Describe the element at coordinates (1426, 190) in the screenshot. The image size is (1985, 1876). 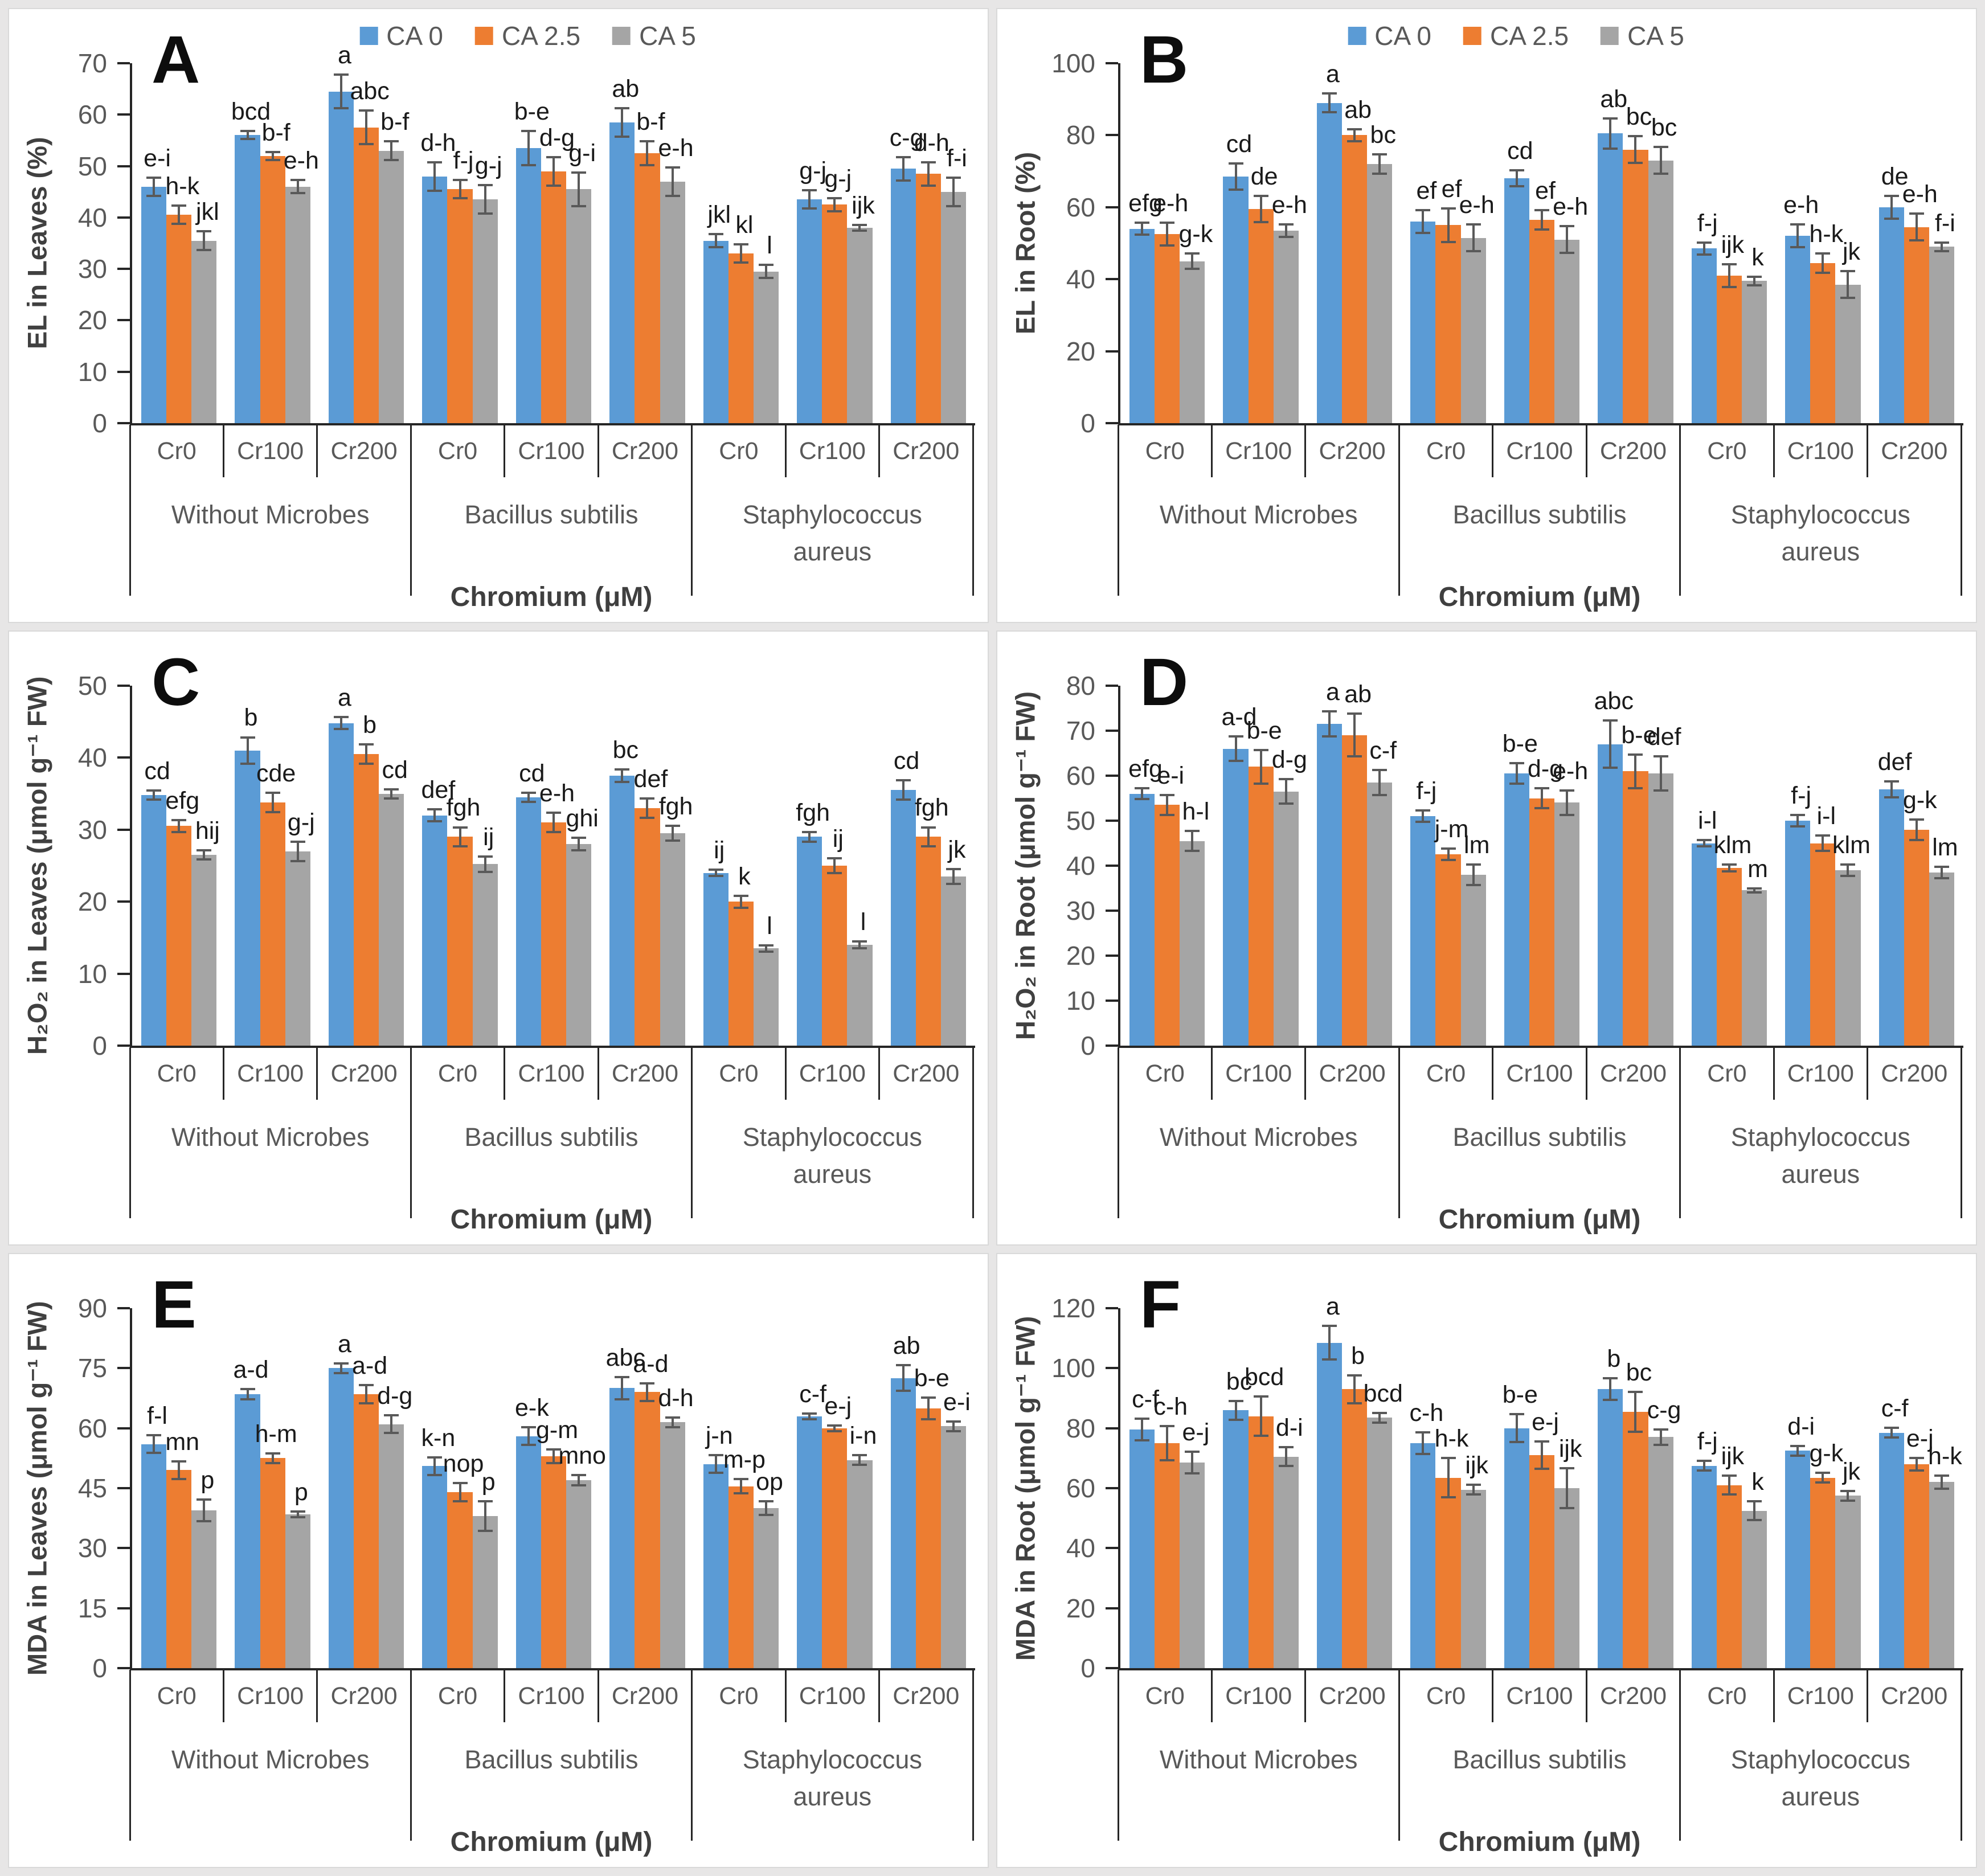
I see `significance-letter: ef` at that location.